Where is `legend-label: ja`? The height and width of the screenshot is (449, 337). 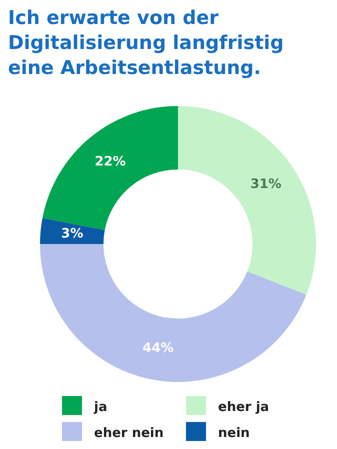 legend-label: ja is located at coordinates (100, 407).